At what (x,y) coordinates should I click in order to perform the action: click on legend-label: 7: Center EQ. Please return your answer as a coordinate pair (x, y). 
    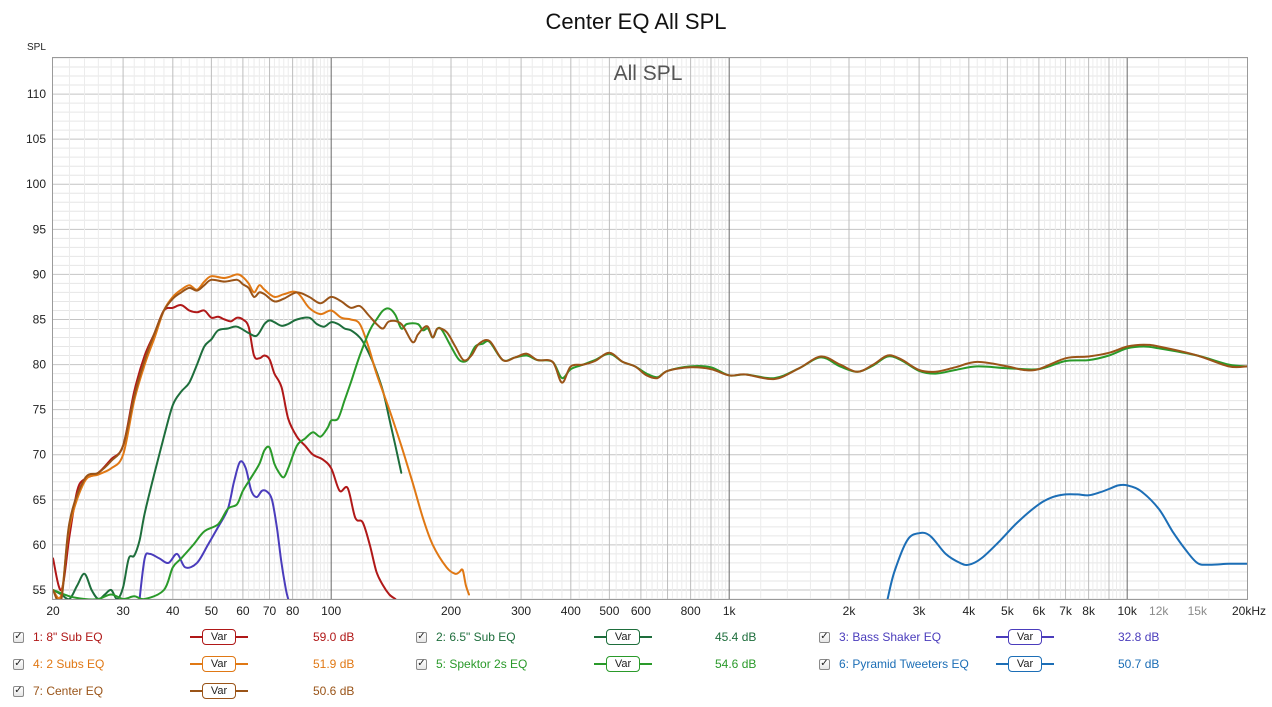
    Looking at the image, I should click on (68, 691).